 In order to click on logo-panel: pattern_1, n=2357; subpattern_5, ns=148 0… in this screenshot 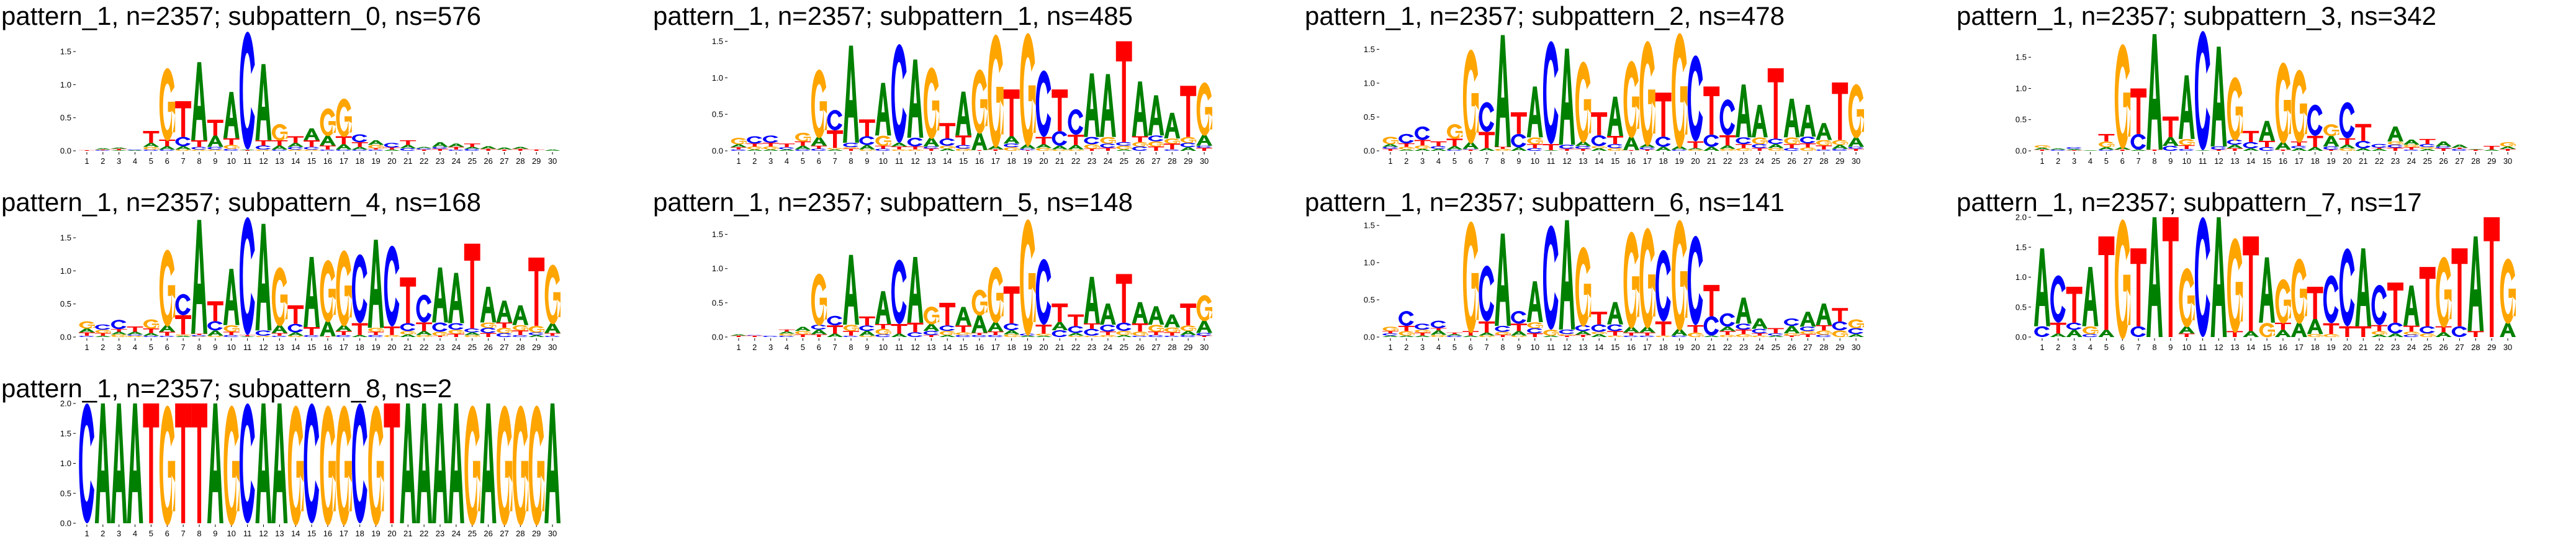, I will do `click(932, 269)`.